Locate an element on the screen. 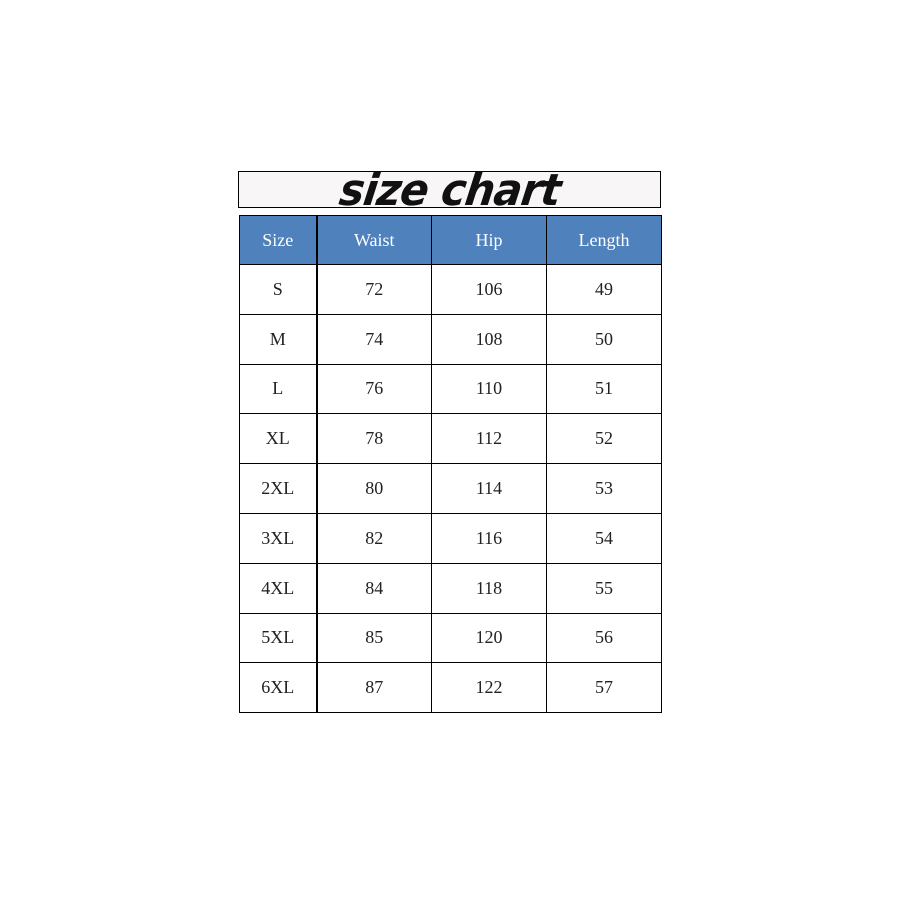 The image size is (900, 900). header-length: Length is located at coordinates (604, 240).